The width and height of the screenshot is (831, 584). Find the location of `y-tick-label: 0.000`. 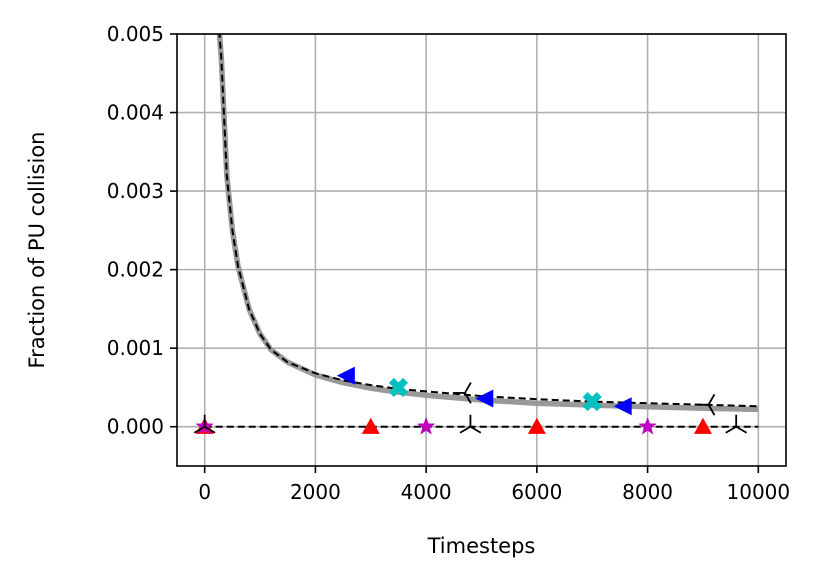

y-tick-label: 0.000 is located at coordinates (135, 427).